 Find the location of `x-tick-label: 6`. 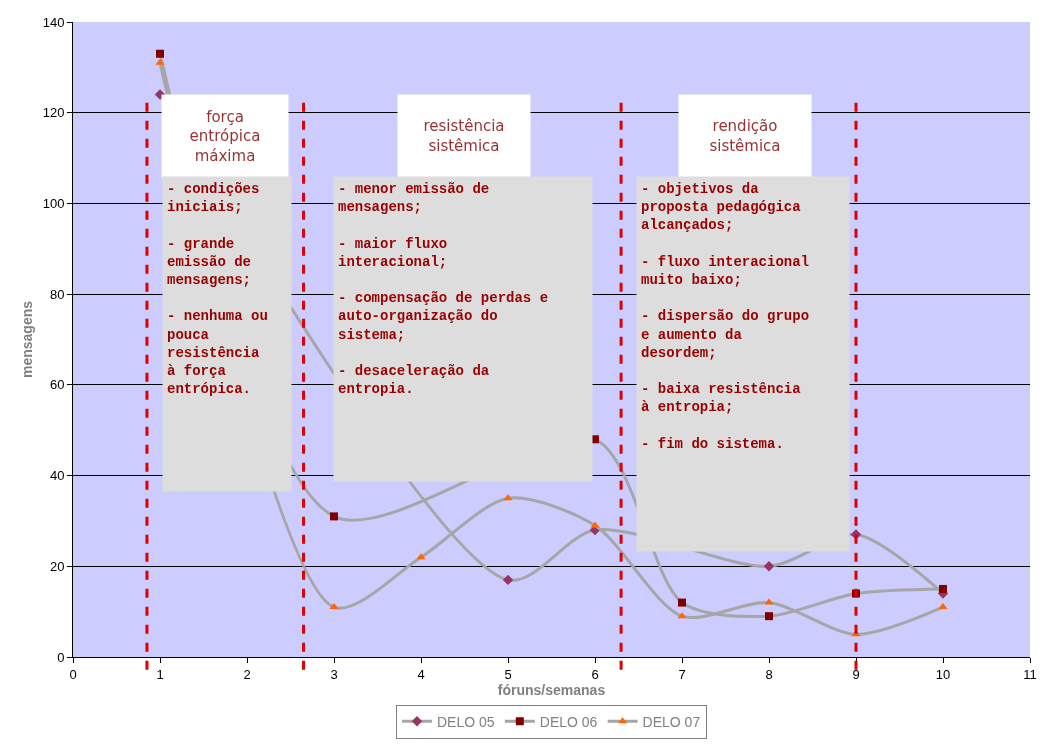

x-tick-label: 6 is located at coordinates (595, 674).